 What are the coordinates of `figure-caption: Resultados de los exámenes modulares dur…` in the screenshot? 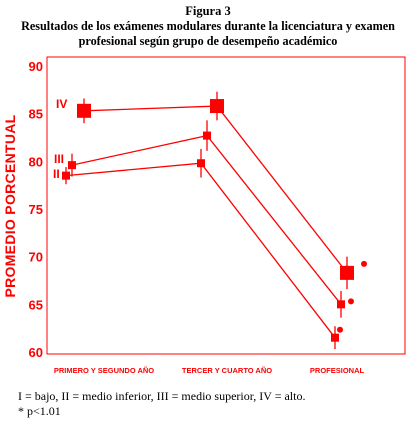 It's located at (208, 33).